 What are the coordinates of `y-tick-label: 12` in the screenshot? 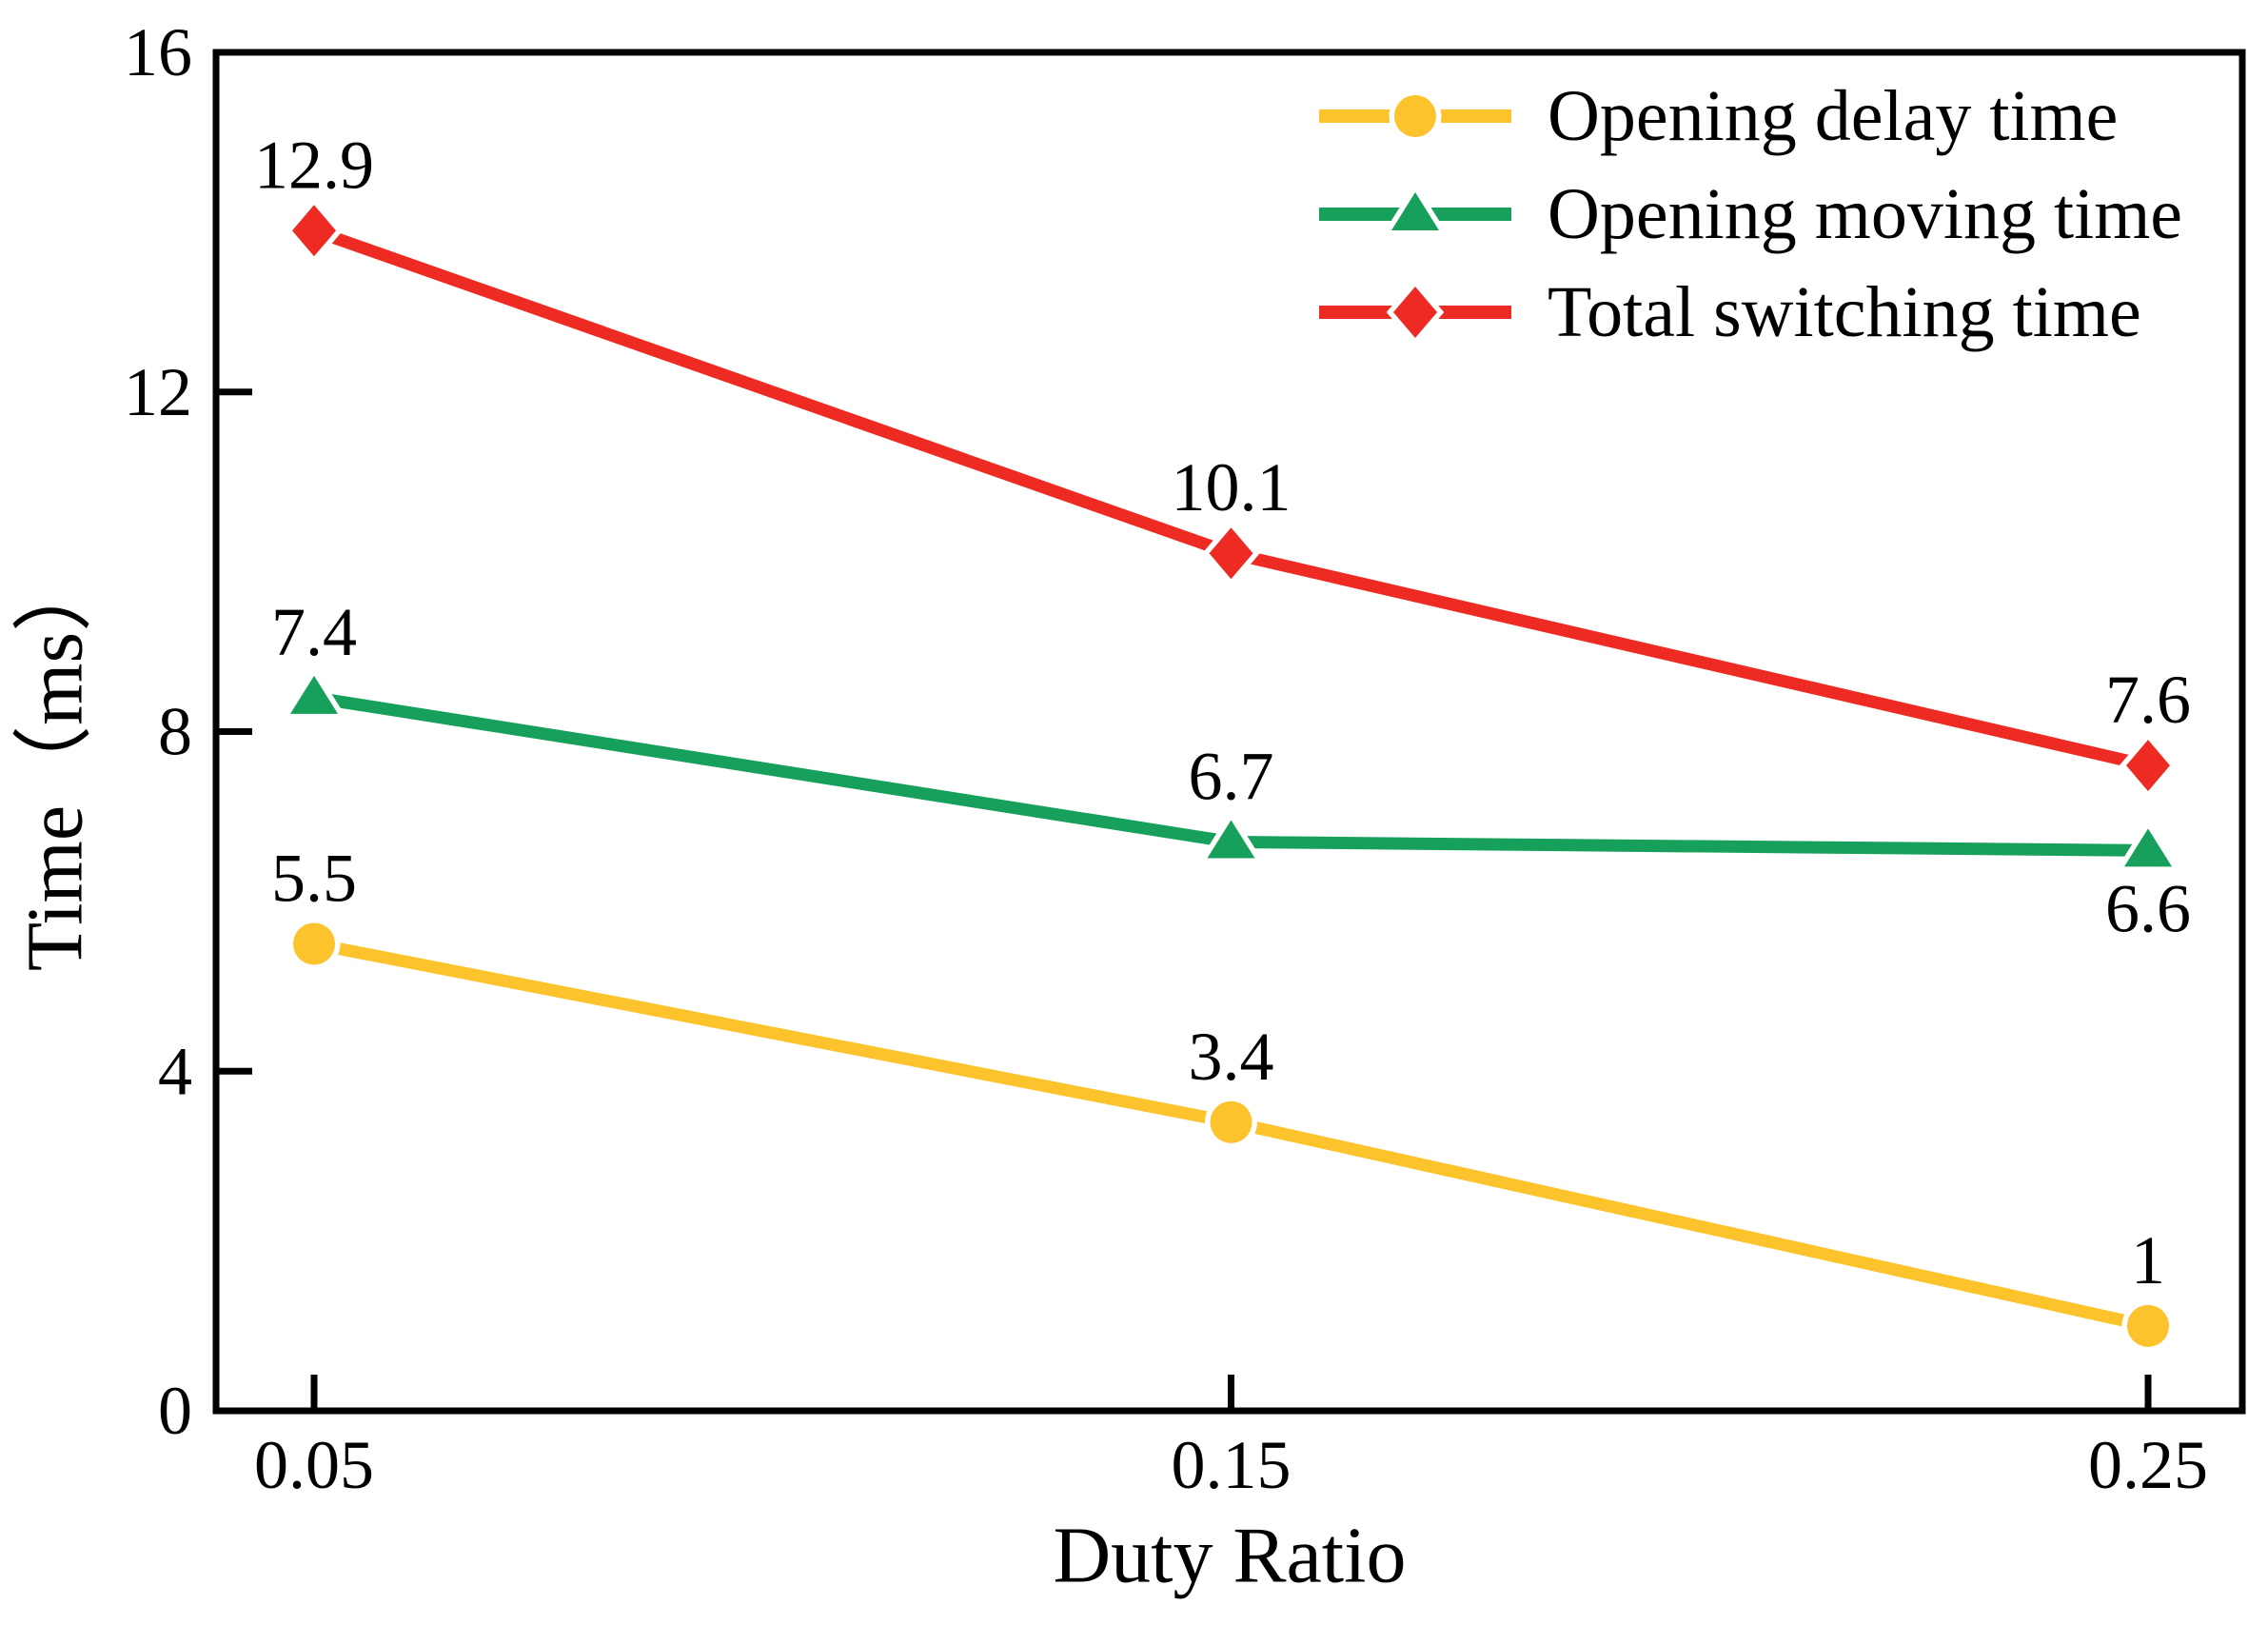 It's located at (158, 392).